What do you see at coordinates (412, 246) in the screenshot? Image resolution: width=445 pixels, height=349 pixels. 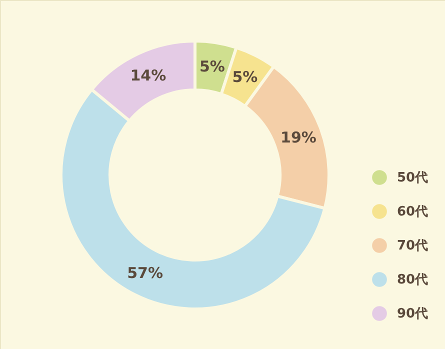 I see `legend-label: 70代` at bounding box center [412, 246].